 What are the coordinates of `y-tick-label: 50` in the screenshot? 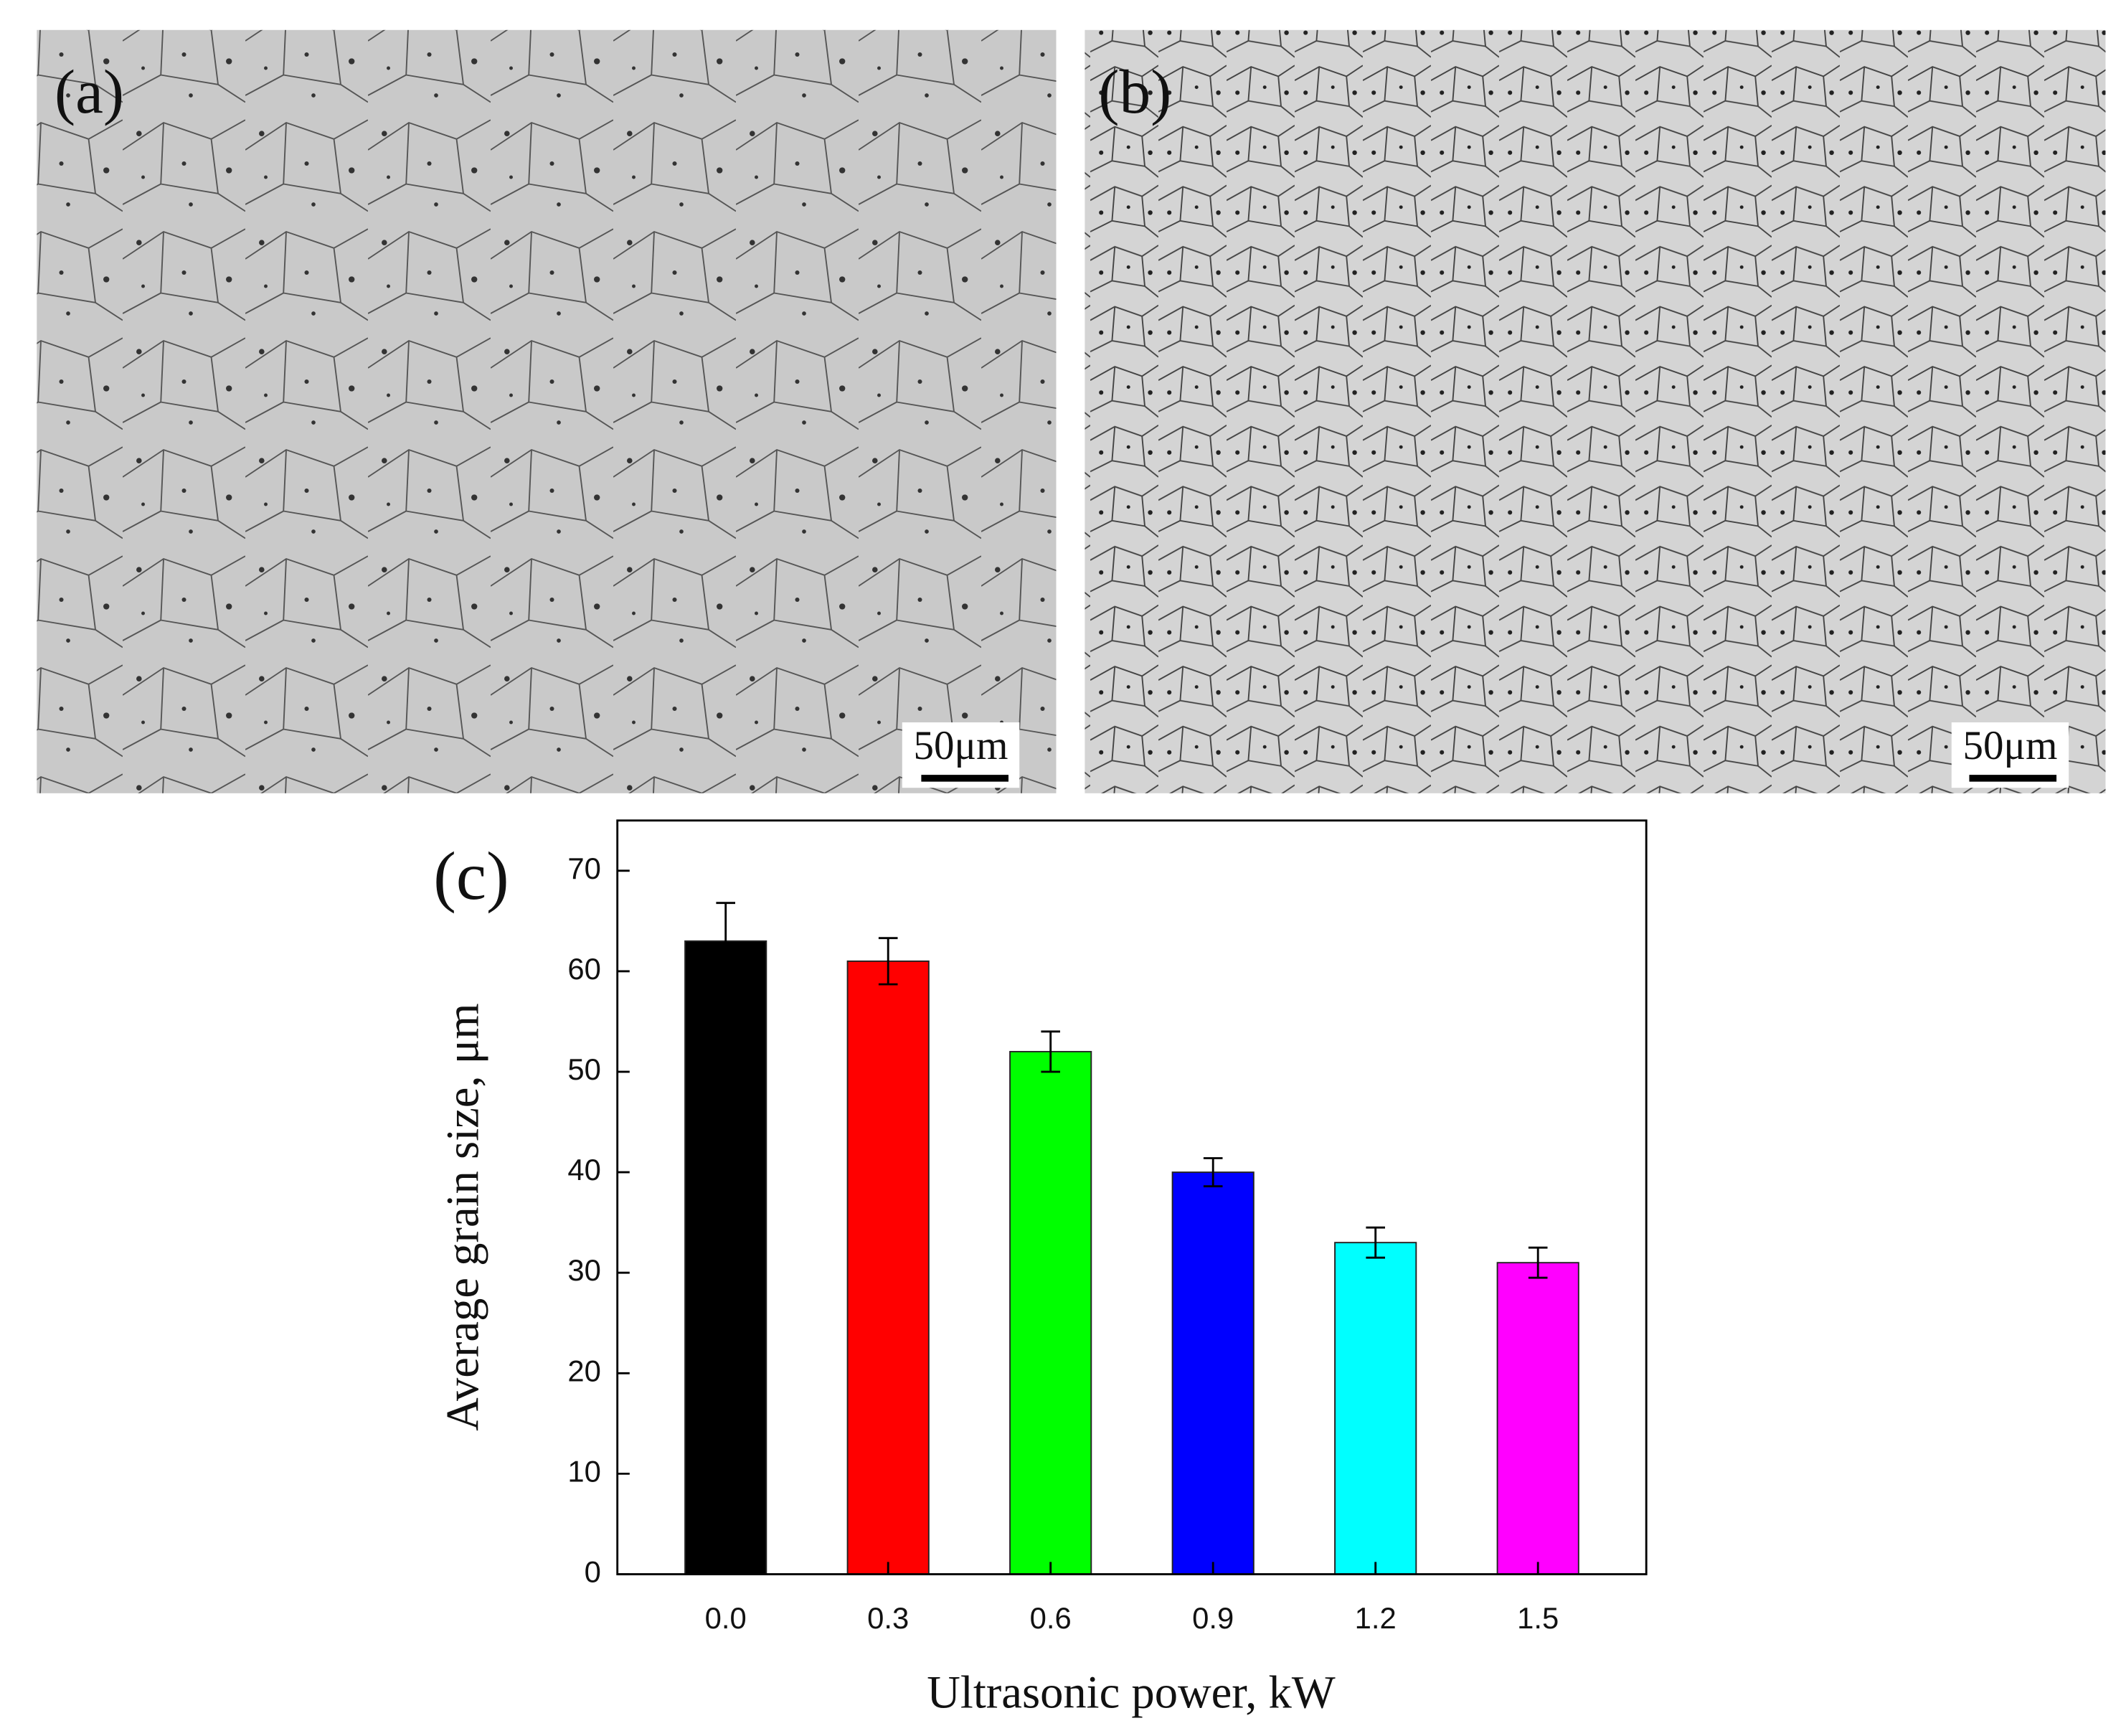 It's located at (584, 1069).